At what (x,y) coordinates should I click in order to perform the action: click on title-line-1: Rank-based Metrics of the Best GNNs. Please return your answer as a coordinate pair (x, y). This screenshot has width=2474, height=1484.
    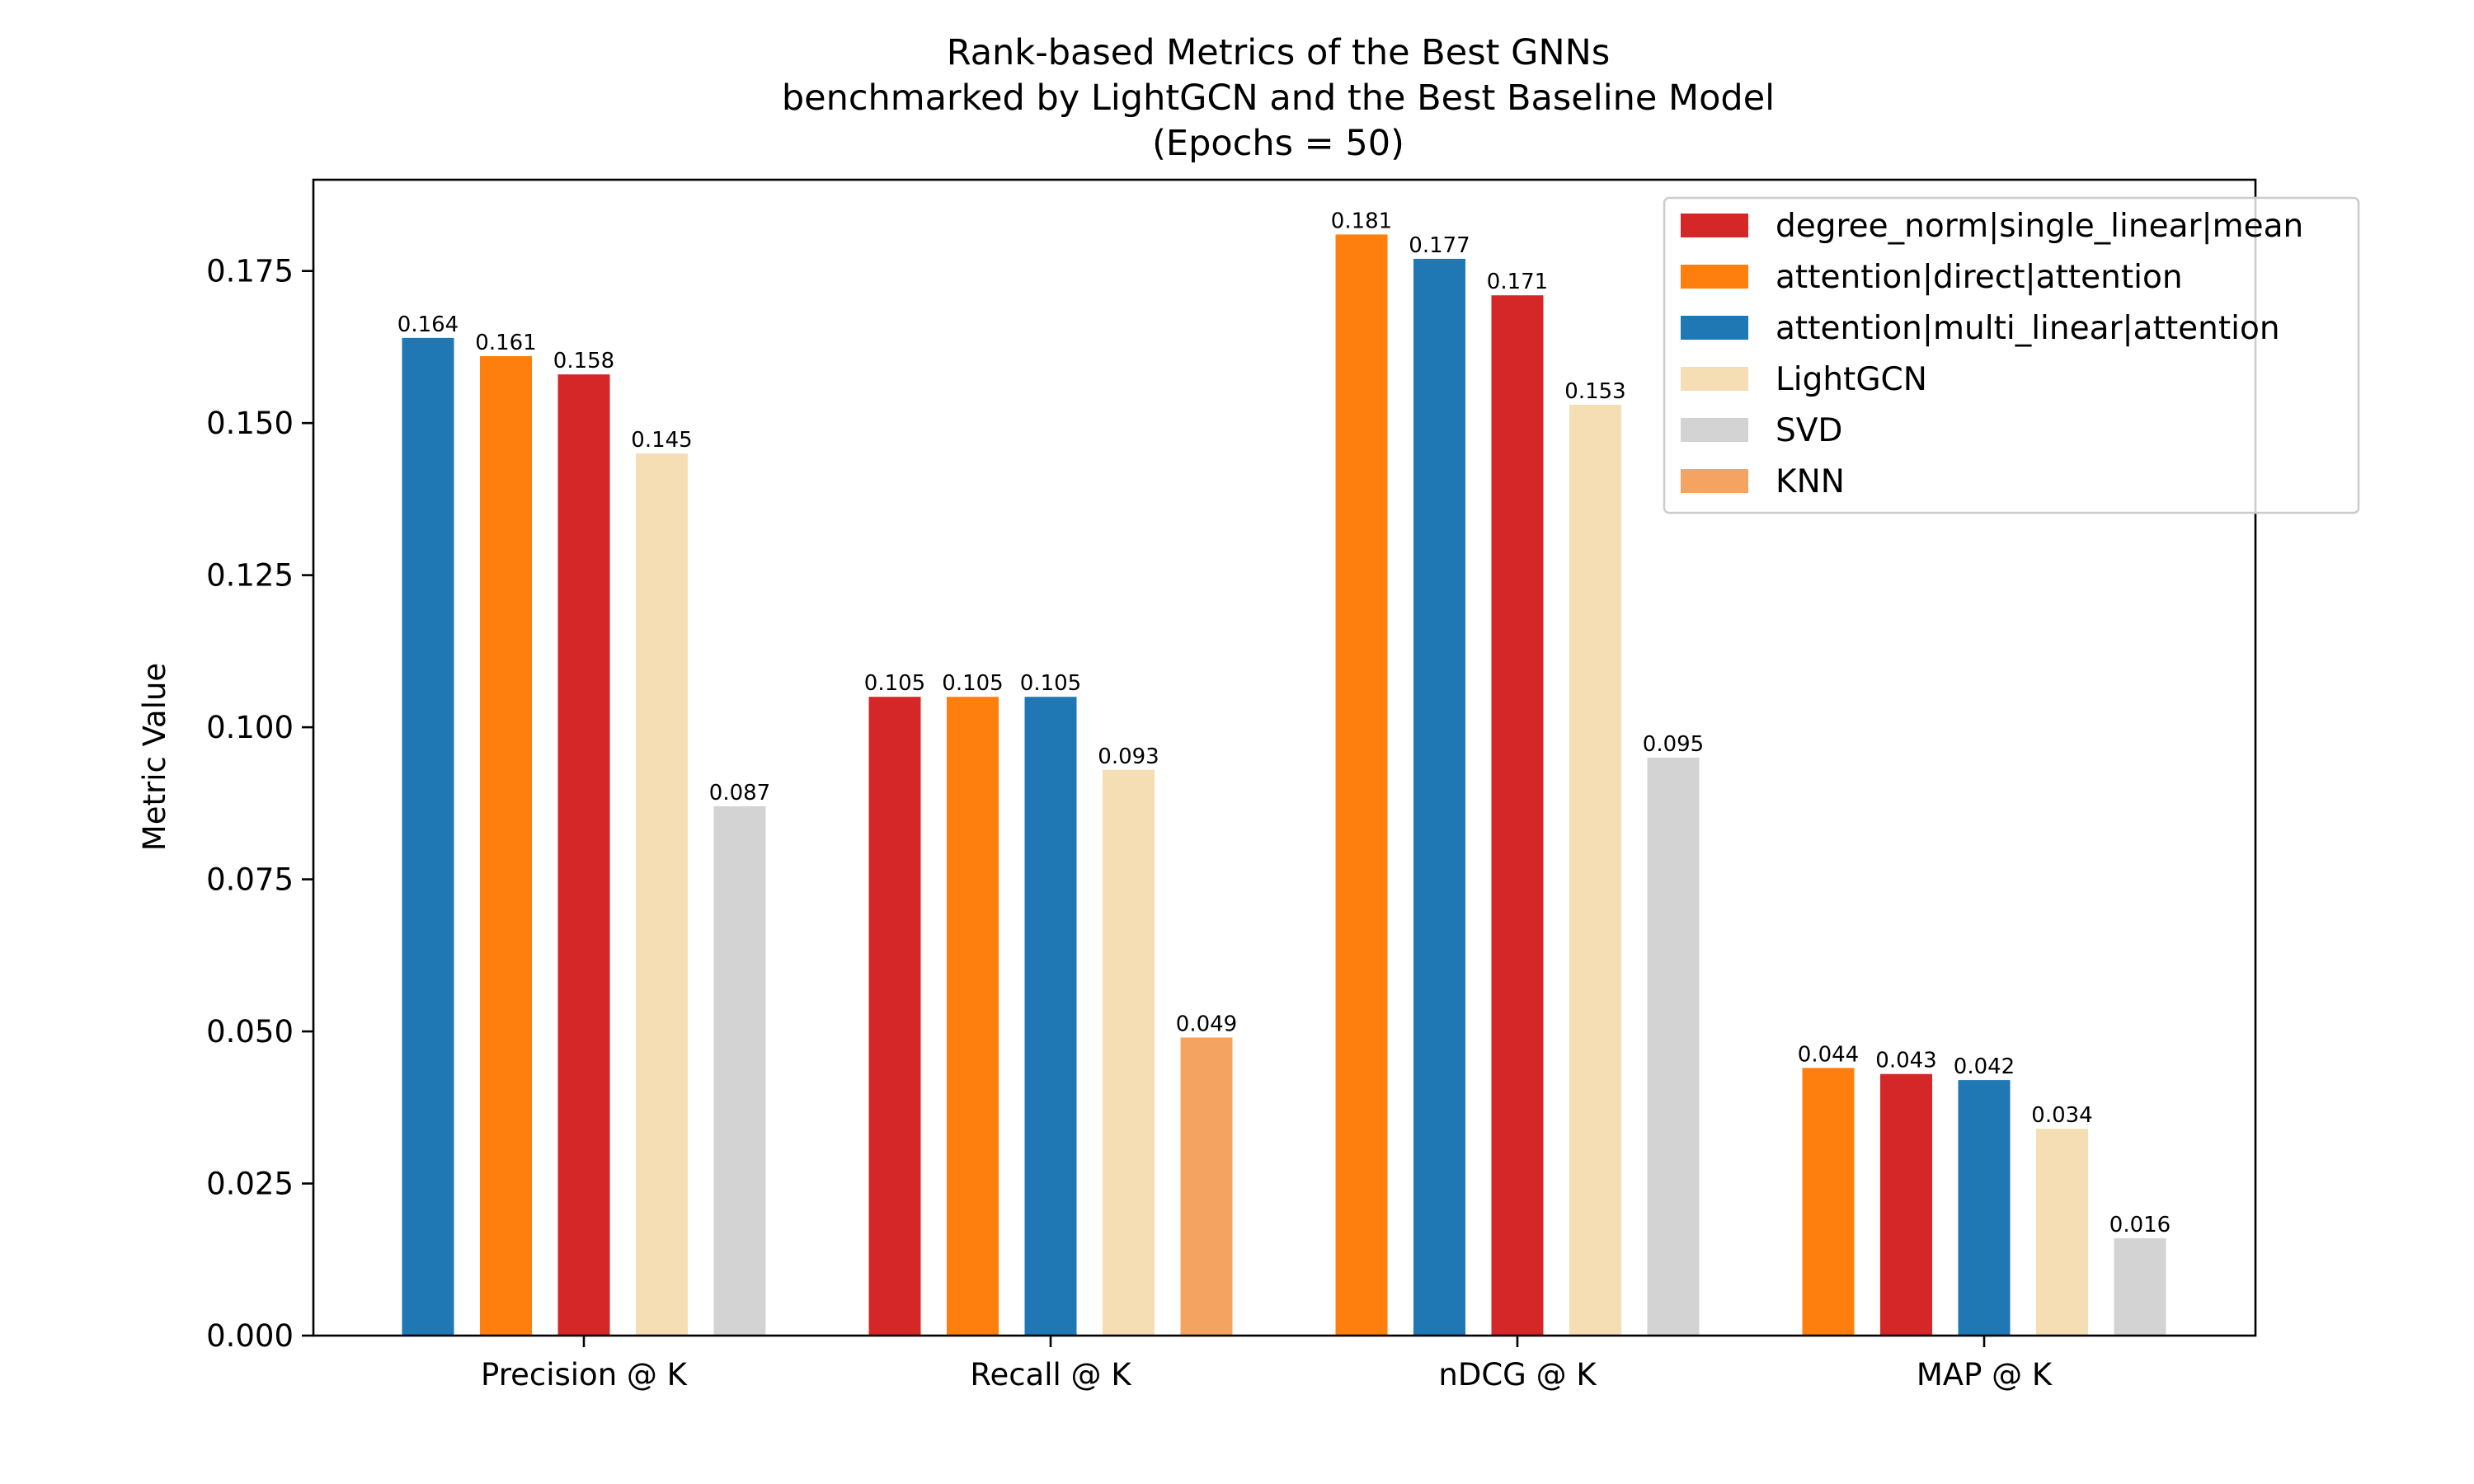
    Looking at the image, I should click on (1278, 52).